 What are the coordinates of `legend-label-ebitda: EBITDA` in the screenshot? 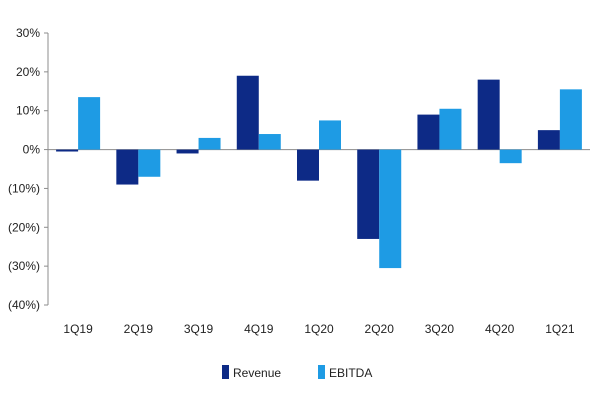 It's located at (350, 373).